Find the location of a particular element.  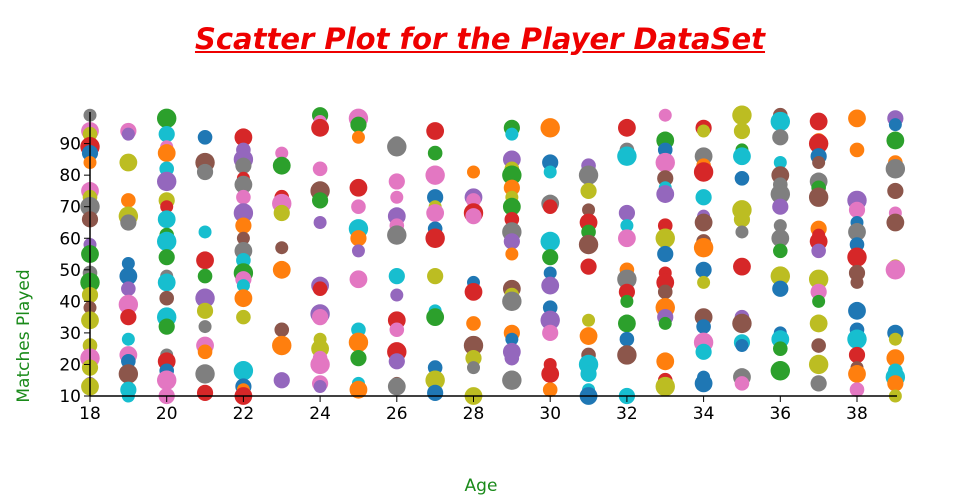

y-tick-label: 50 is located at coordinates (70, 271).